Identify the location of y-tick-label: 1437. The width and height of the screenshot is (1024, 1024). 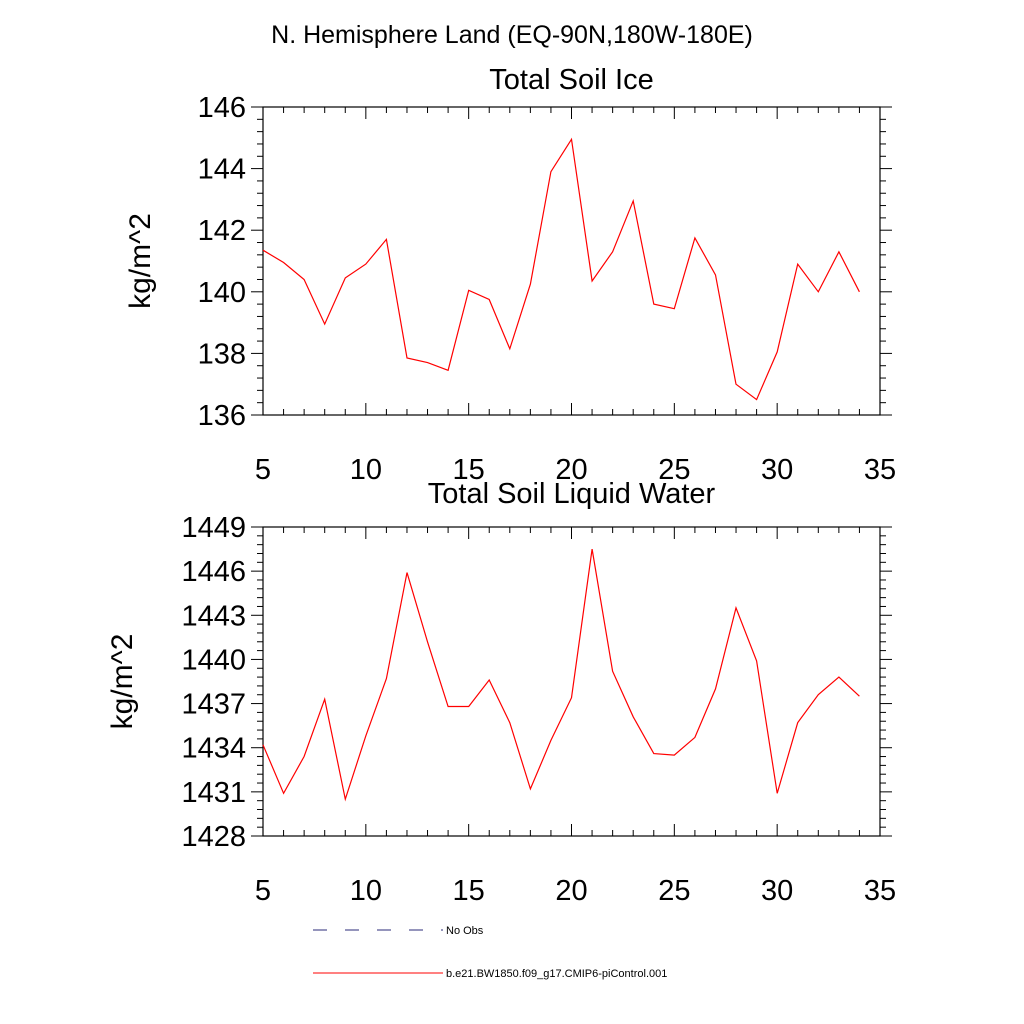
(213, 705).